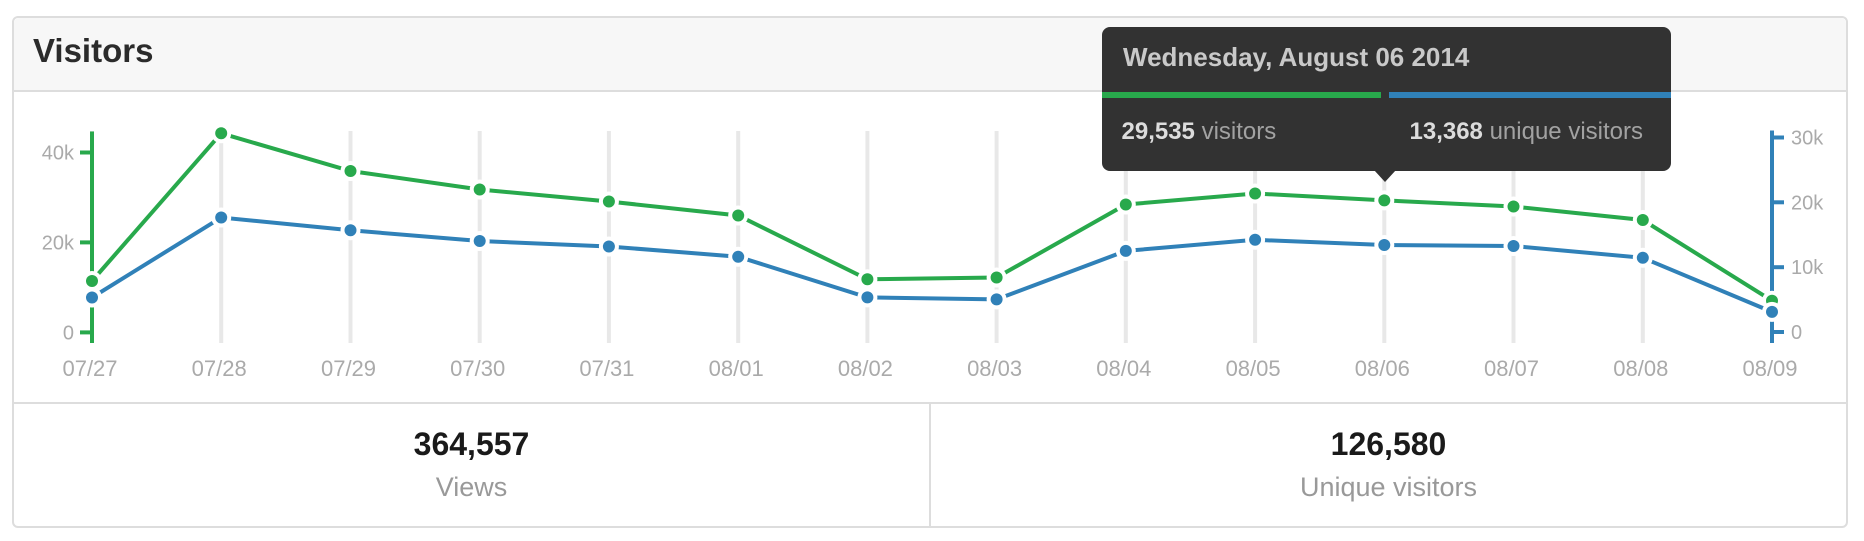  I want to click on svg-text: 07/28, so click(219, 368).